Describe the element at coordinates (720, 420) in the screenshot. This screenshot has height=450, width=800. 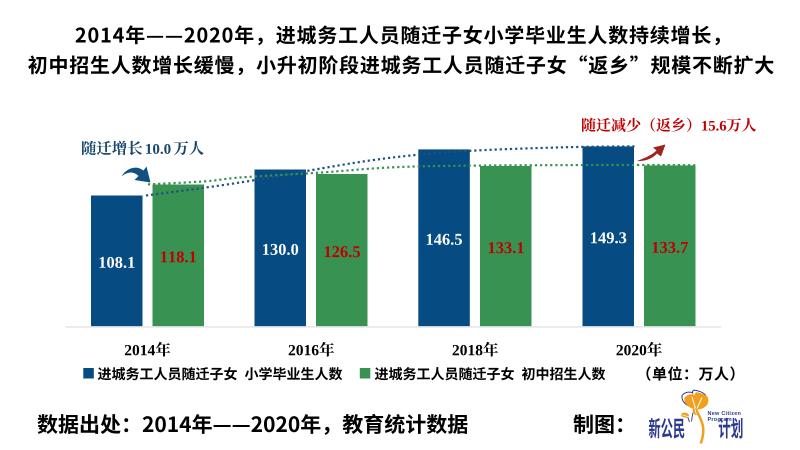
I see `svg-text: Program` at that location.